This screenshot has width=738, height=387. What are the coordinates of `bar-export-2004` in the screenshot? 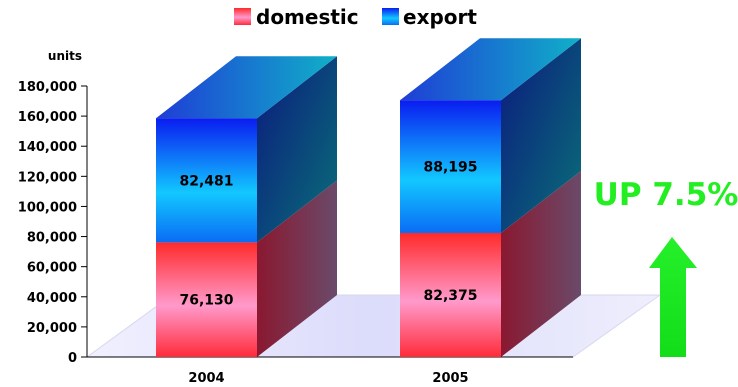 It's located at (206, 180).